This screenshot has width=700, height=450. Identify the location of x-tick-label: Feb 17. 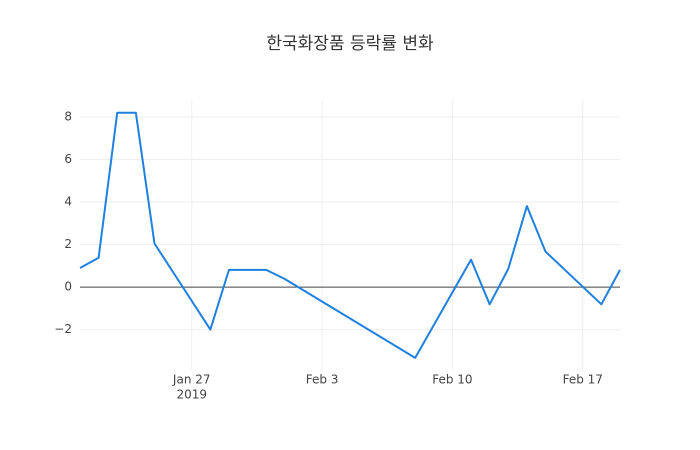
(583, 380).